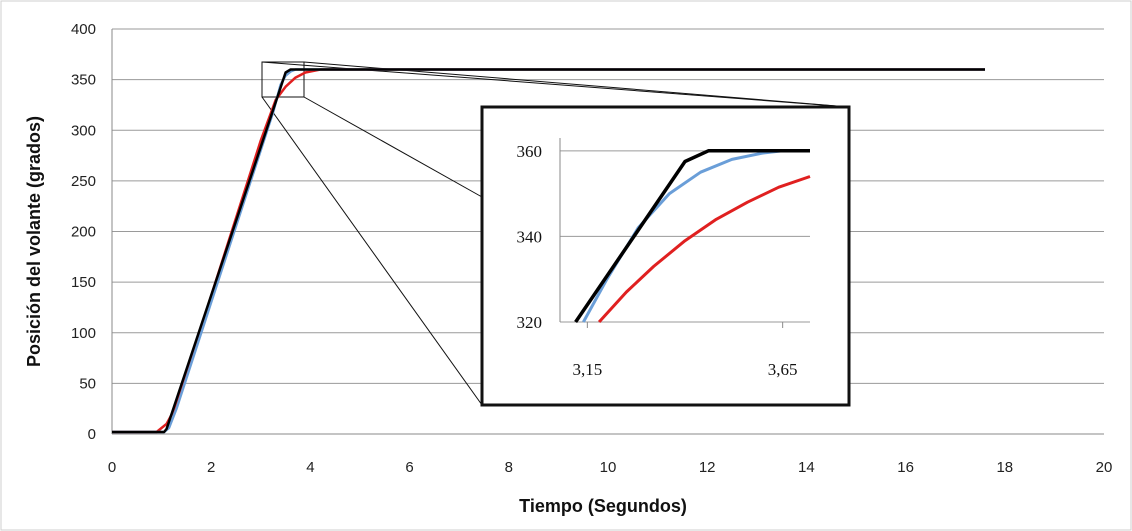  Describe the element at coordinates (530, 322) in the screenshot. I see `inset-y-tick-label: 320` at that location.